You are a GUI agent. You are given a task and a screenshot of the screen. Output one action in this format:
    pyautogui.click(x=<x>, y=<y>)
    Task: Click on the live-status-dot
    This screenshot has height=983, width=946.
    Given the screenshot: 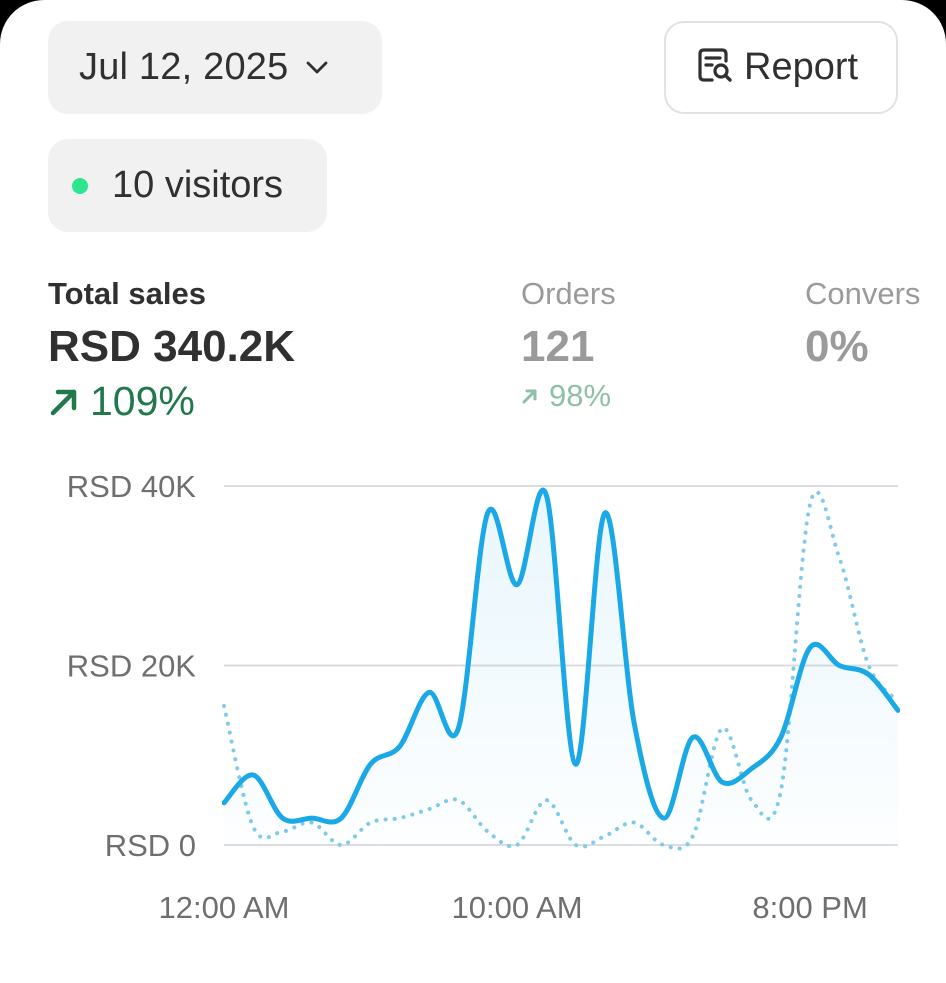 What is the action you would take?
    pyautogui.click(x=80, y=185)
    